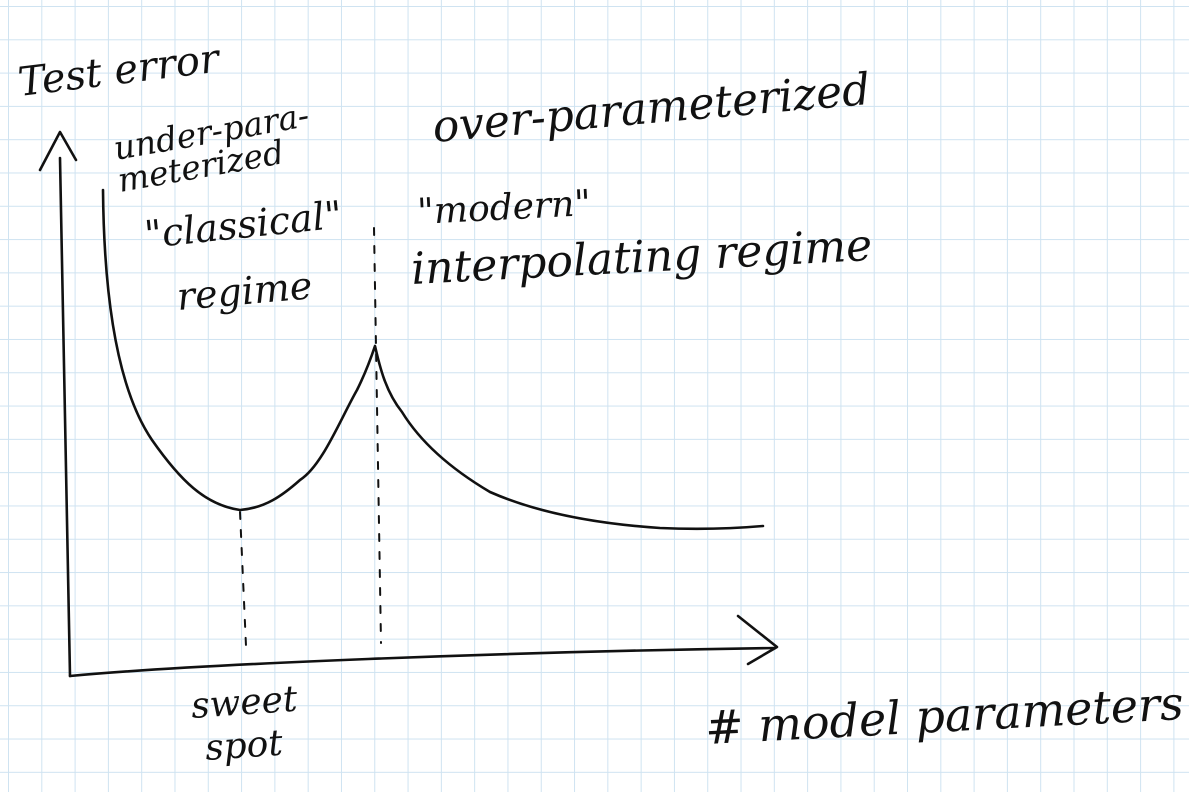 Image resolution: width=1189 pixels, height=792 pixels. What do you see at coordinates (652, 108) in the screenshot?
I see `modern-regime-line-1: over-parameterized` at bounding box center [652, 108].